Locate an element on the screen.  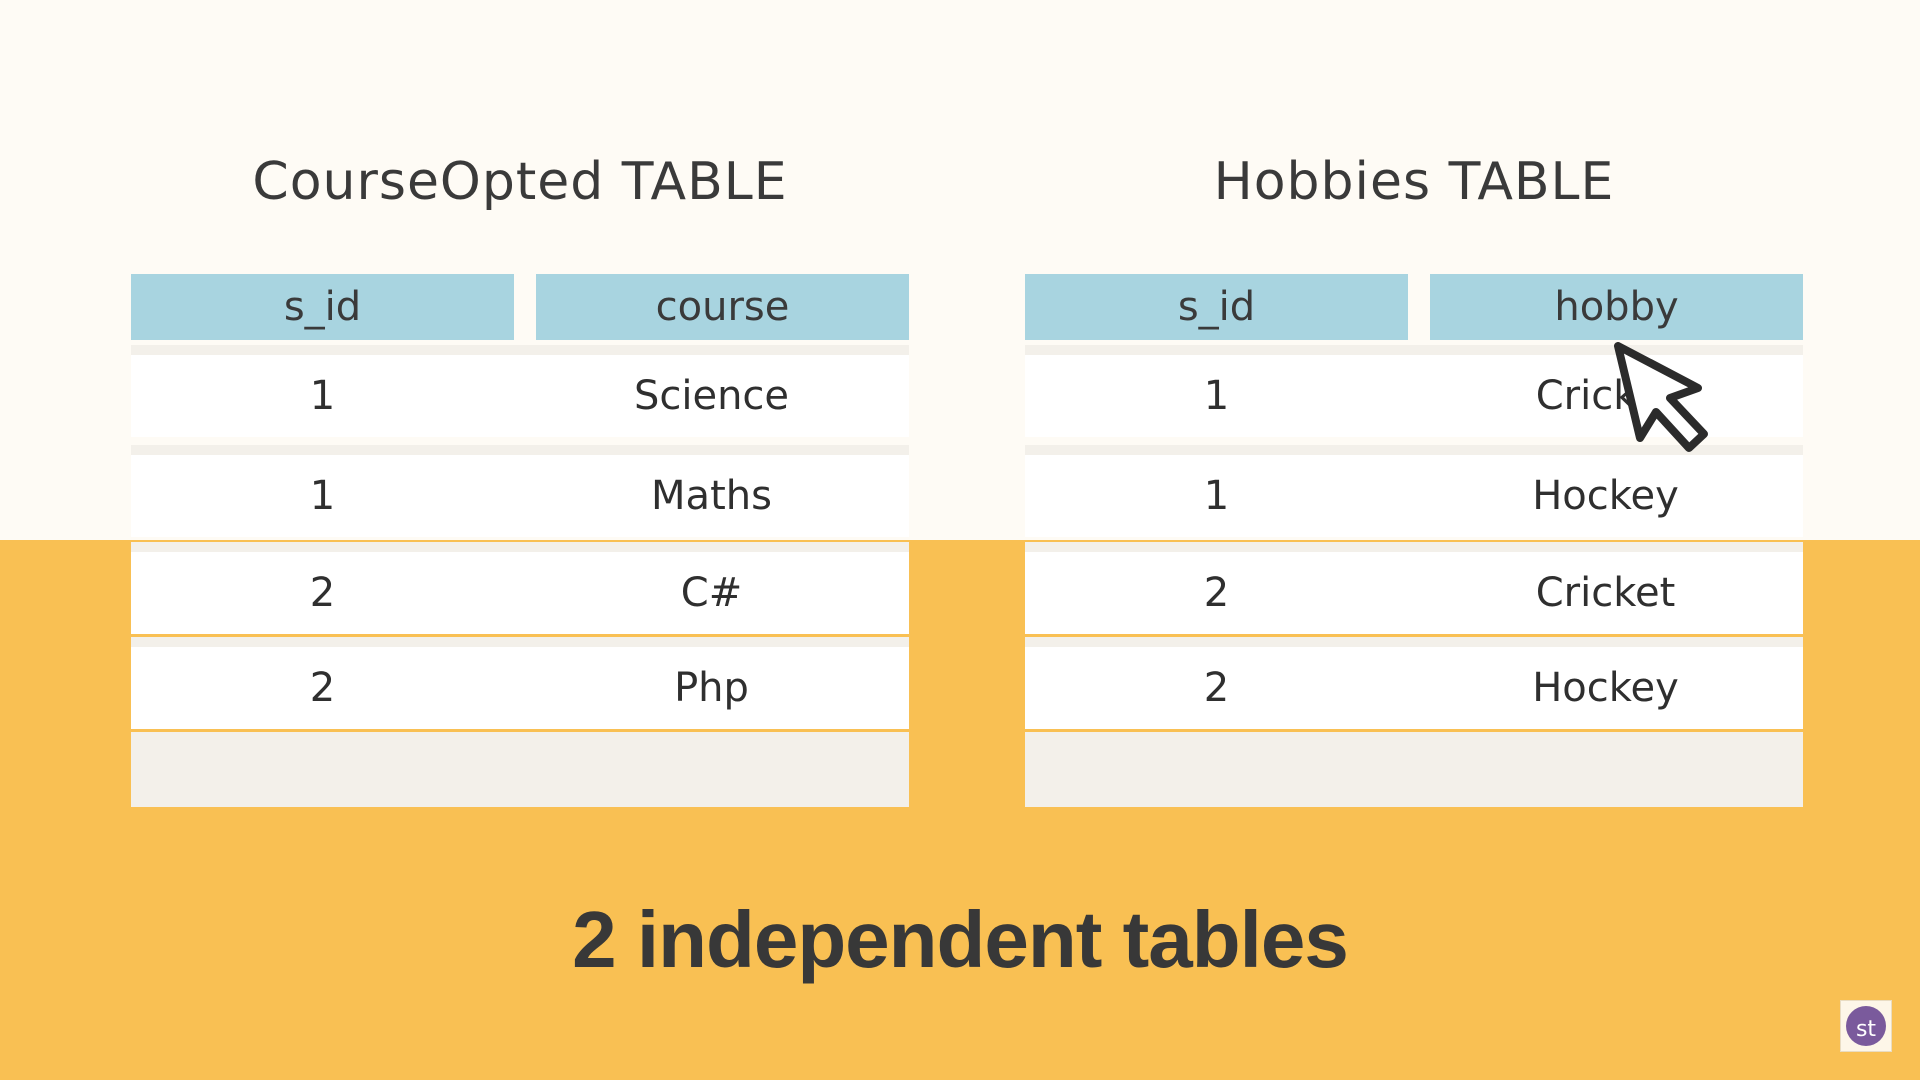
logo-badge: st is located at coordinates (1866, 1026).